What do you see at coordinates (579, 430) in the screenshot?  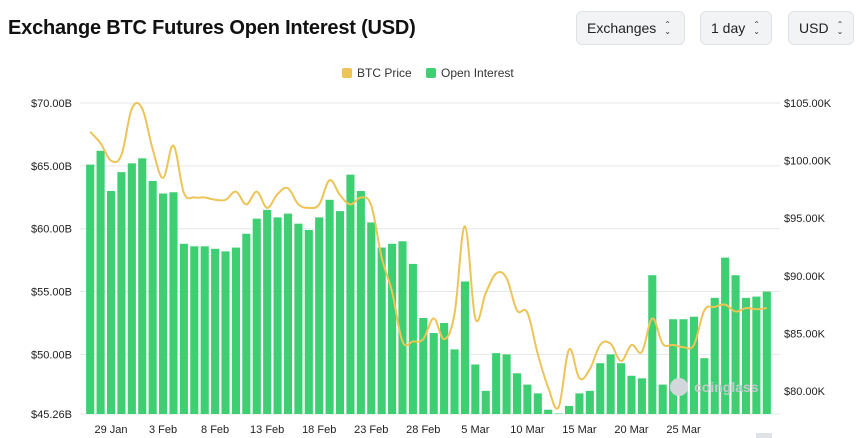 I see `x-tick-label: 15 Mar` at bounding box center [579, 430].